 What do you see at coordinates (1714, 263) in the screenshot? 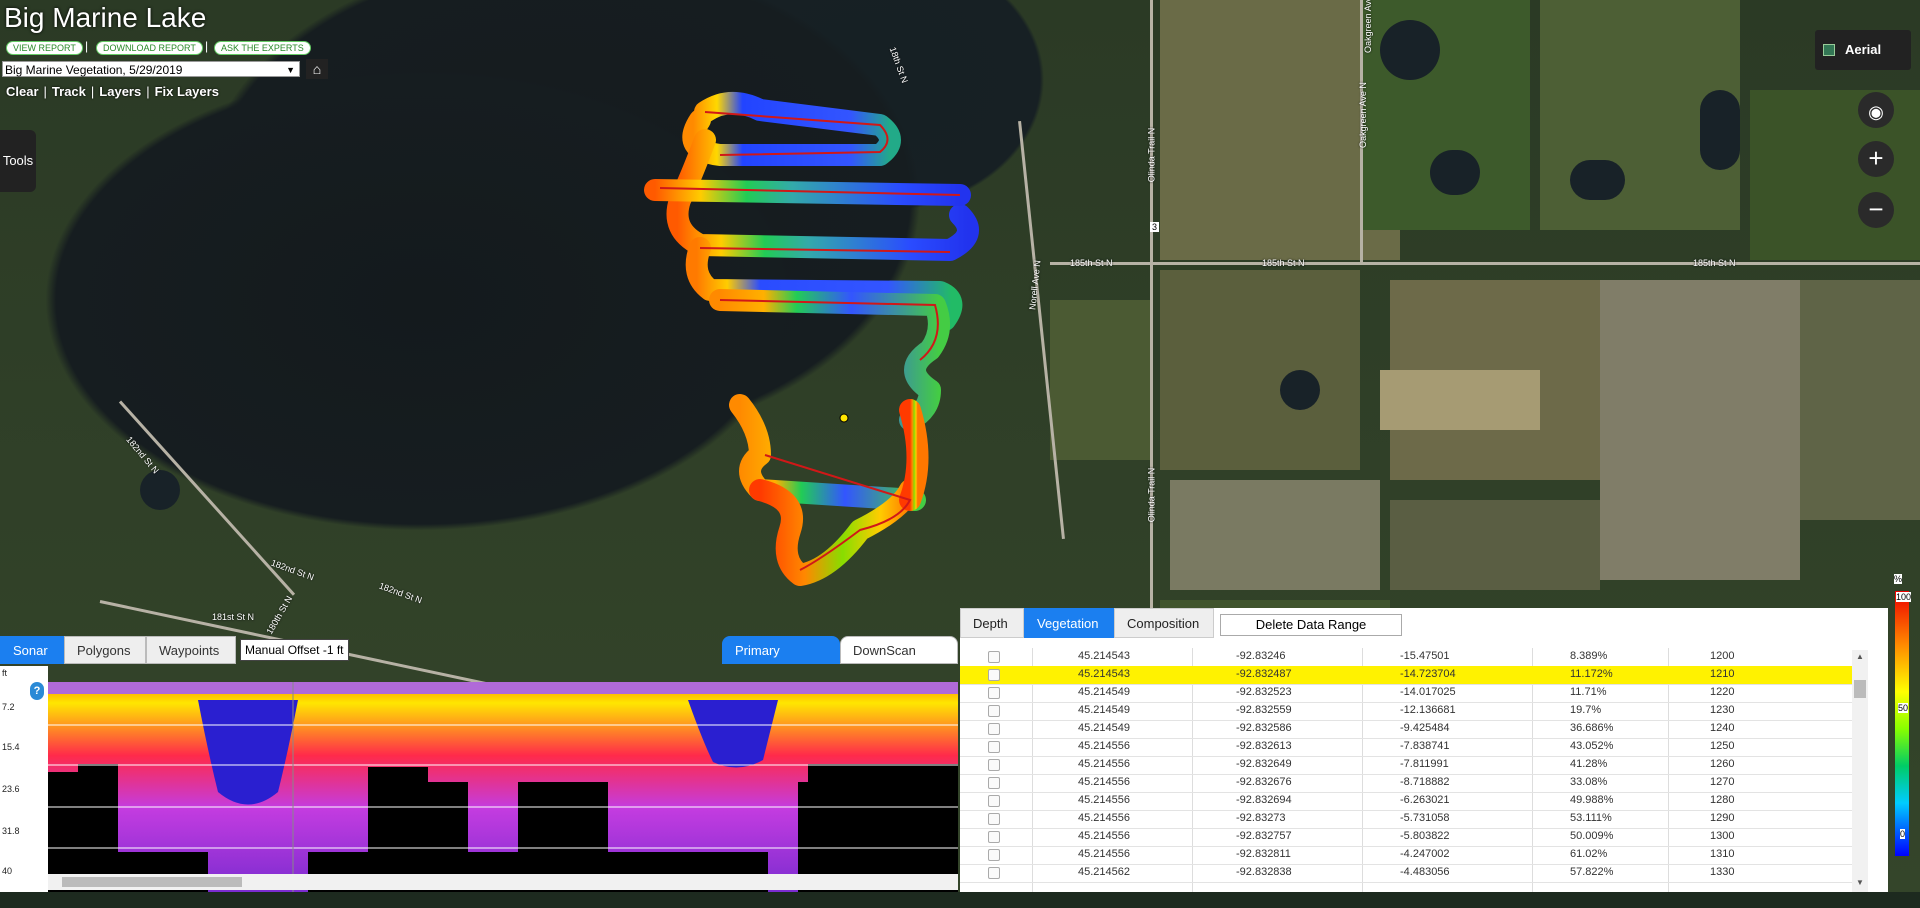
I see `road-label: 185th St N` at bounding box center [1714, 263].